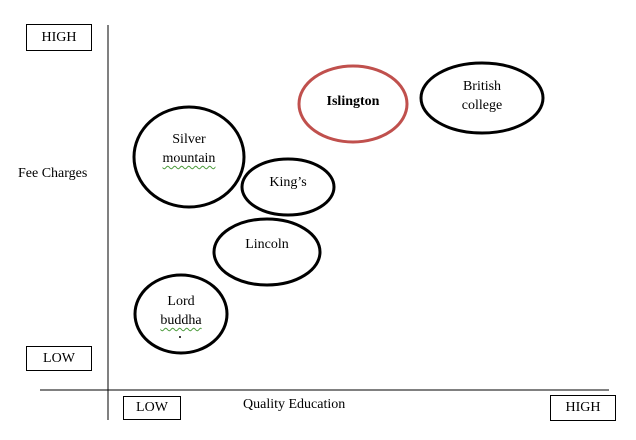  What do you see at coordinates (189, 149) in the screenshot?
I see `silver-mountain-label: Silver mountain` at bounding box center [189, 149].